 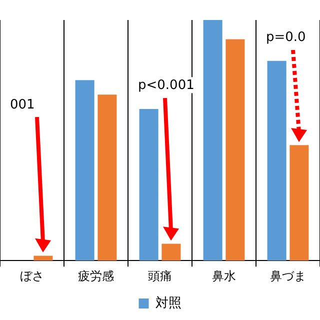 I want to click on annotation: p=0.0, so click(x=286, y=37).